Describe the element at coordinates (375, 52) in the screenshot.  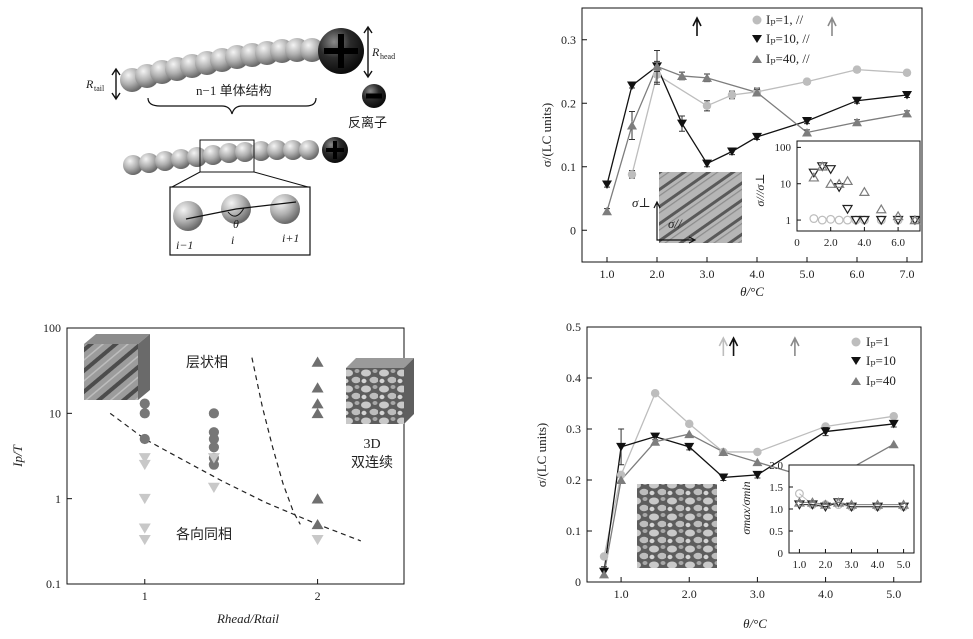
I see `r-head-label: R` at that location.